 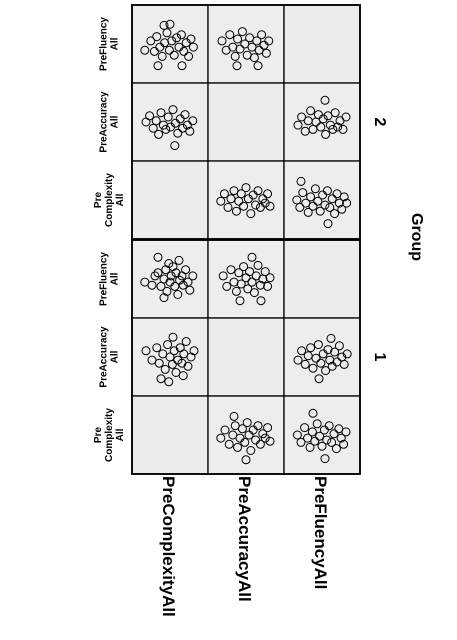 I want to click on row-variable-label-text: PreComplexityAll, so click(x=168, y=546).